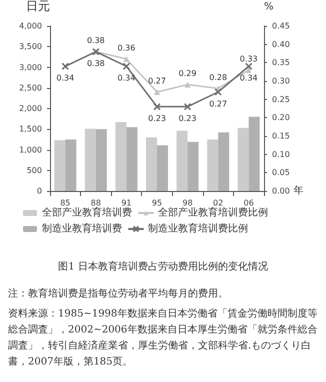  What do you see at coordinates (218, 203) in the screenshot?
I see `x-tick-label: 02` at bounding box center [218, 203].